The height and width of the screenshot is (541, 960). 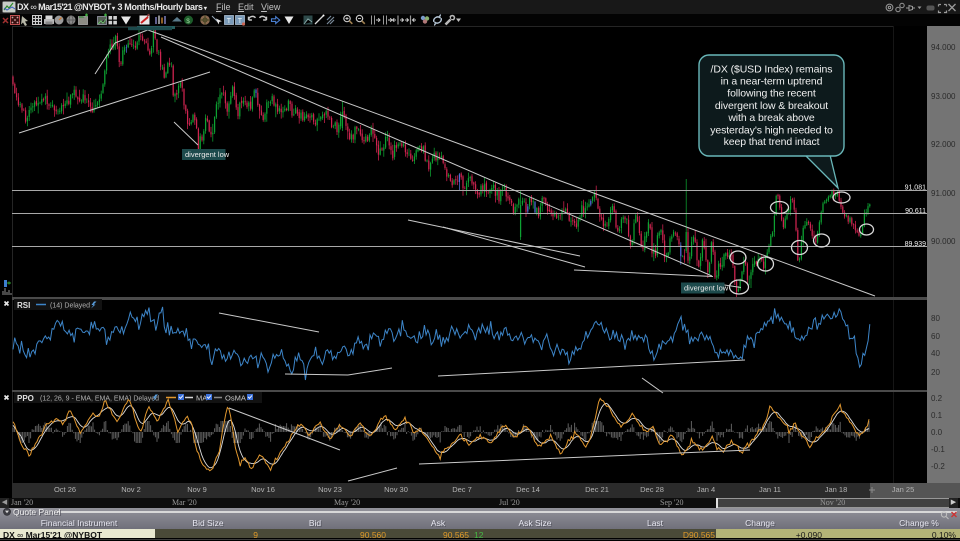 I want to click on svg-text: yesterday's high needed to, so click(x=771, y=131).